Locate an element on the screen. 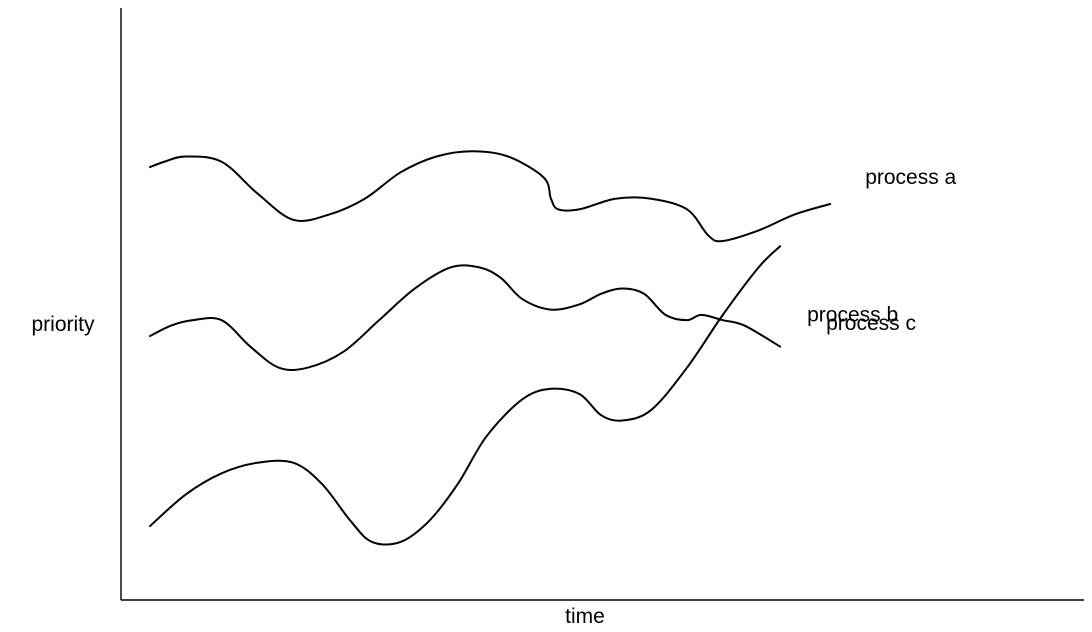 The height and width of the screenshot is (632, 1092). series-label-1: process a is located at coordinates (910, 177).